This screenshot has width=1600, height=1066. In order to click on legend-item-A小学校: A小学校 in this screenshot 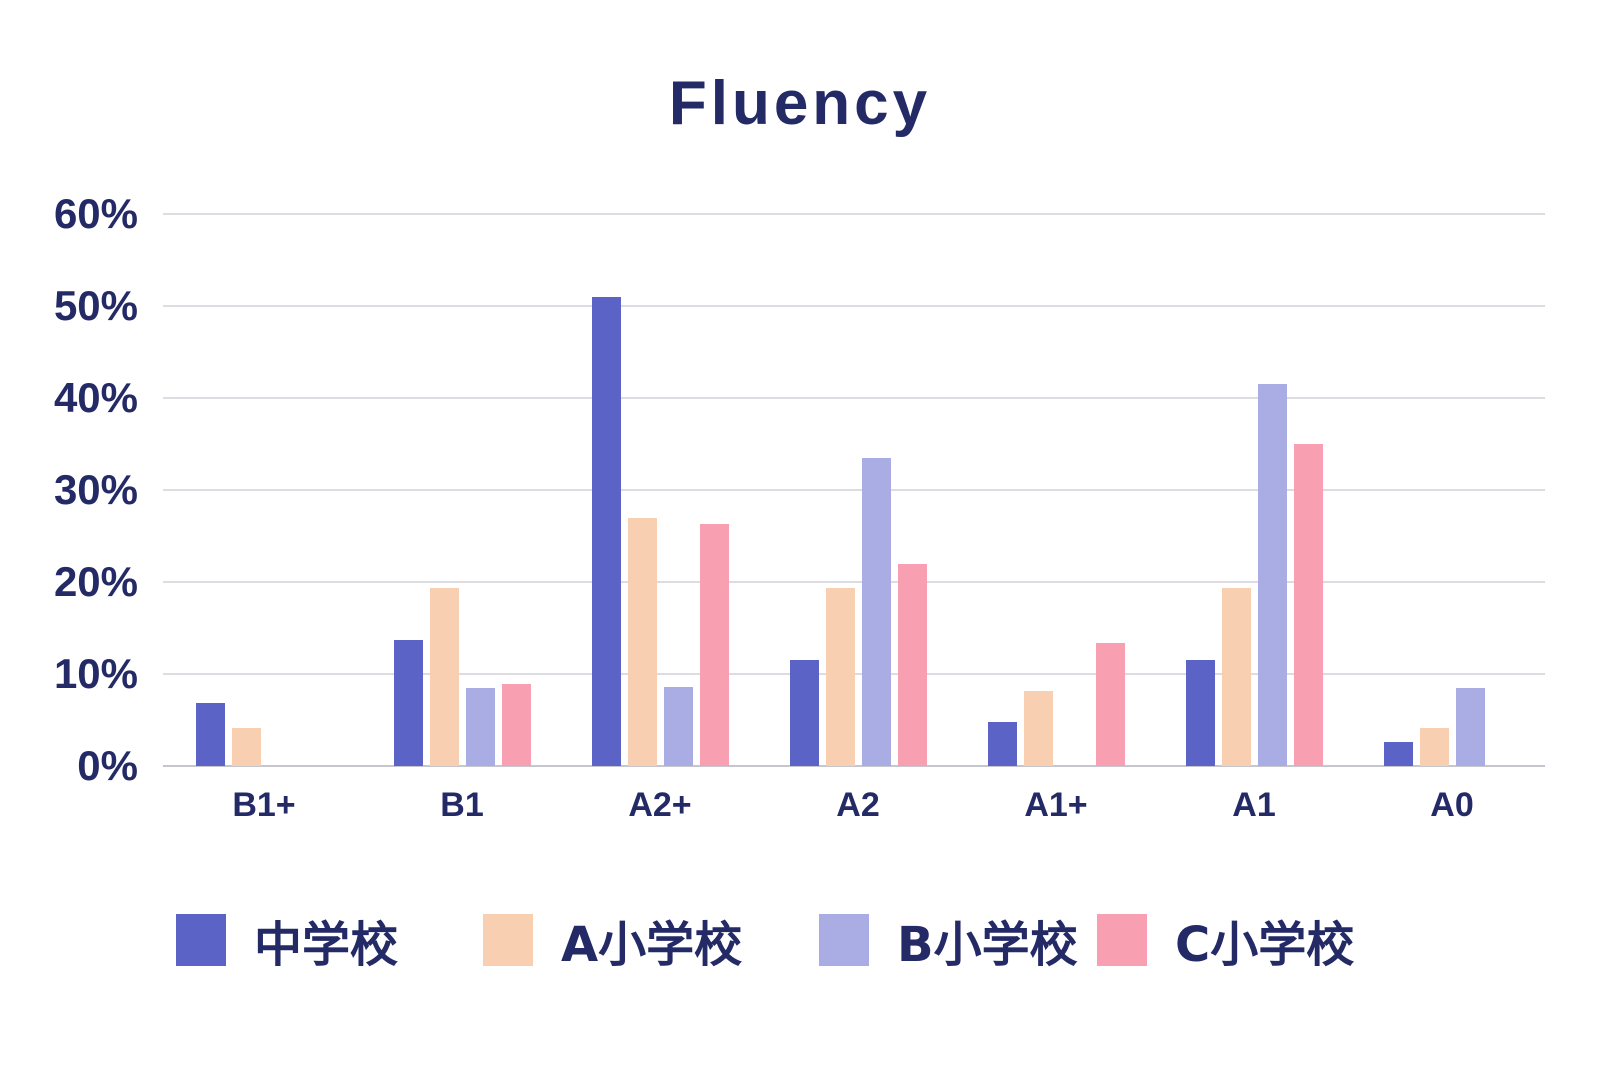, I will do `click(612, 942)`.